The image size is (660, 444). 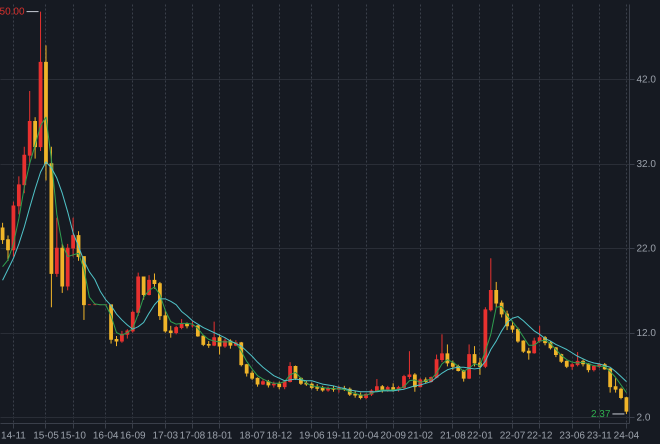 I want to click on x-tick-label: 18-12, so click(x=279, y=436).